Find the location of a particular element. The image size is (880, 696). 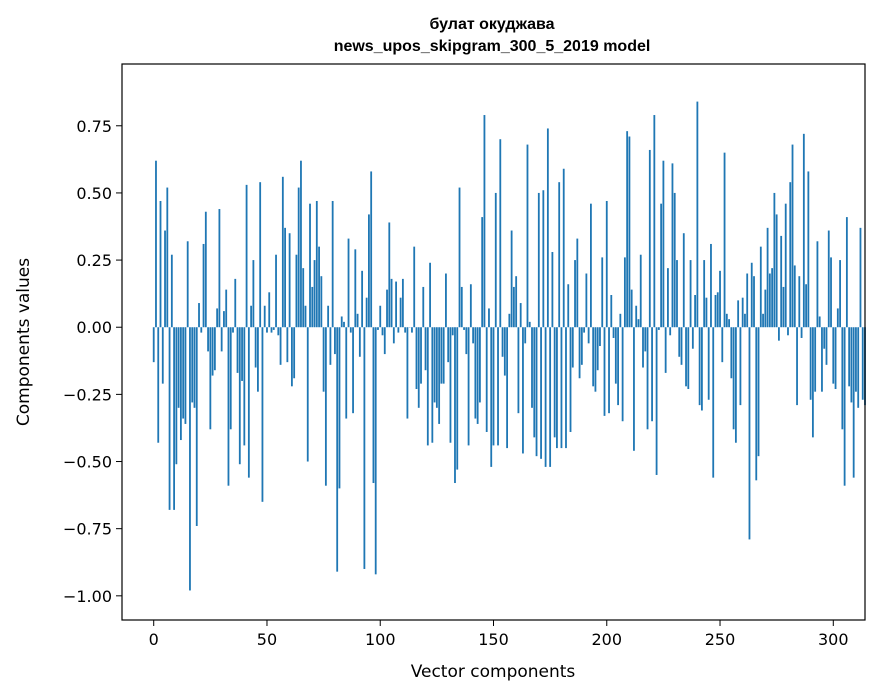

x-tick-label: 50 is located at coordinates (267, 639).